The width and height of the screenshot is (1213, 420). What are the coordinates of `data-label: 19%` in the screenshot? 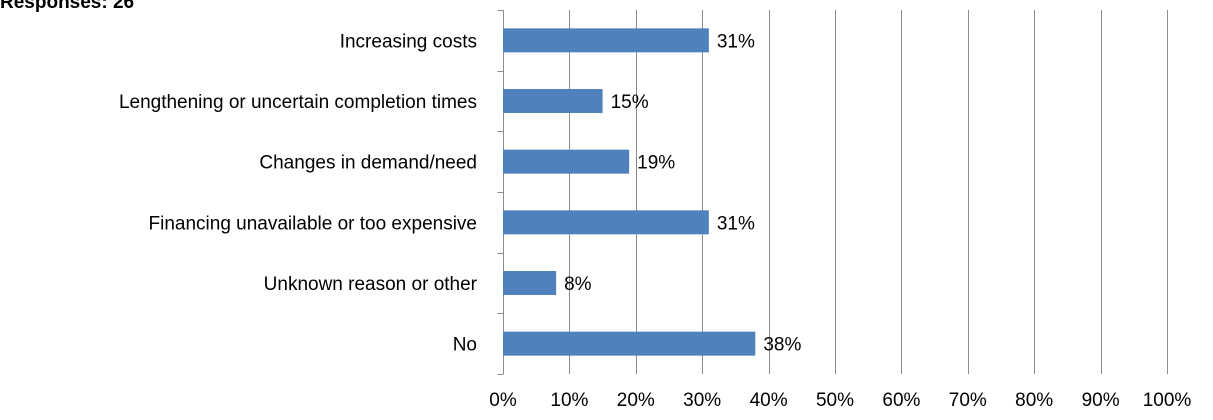 It's located at (656, 163).